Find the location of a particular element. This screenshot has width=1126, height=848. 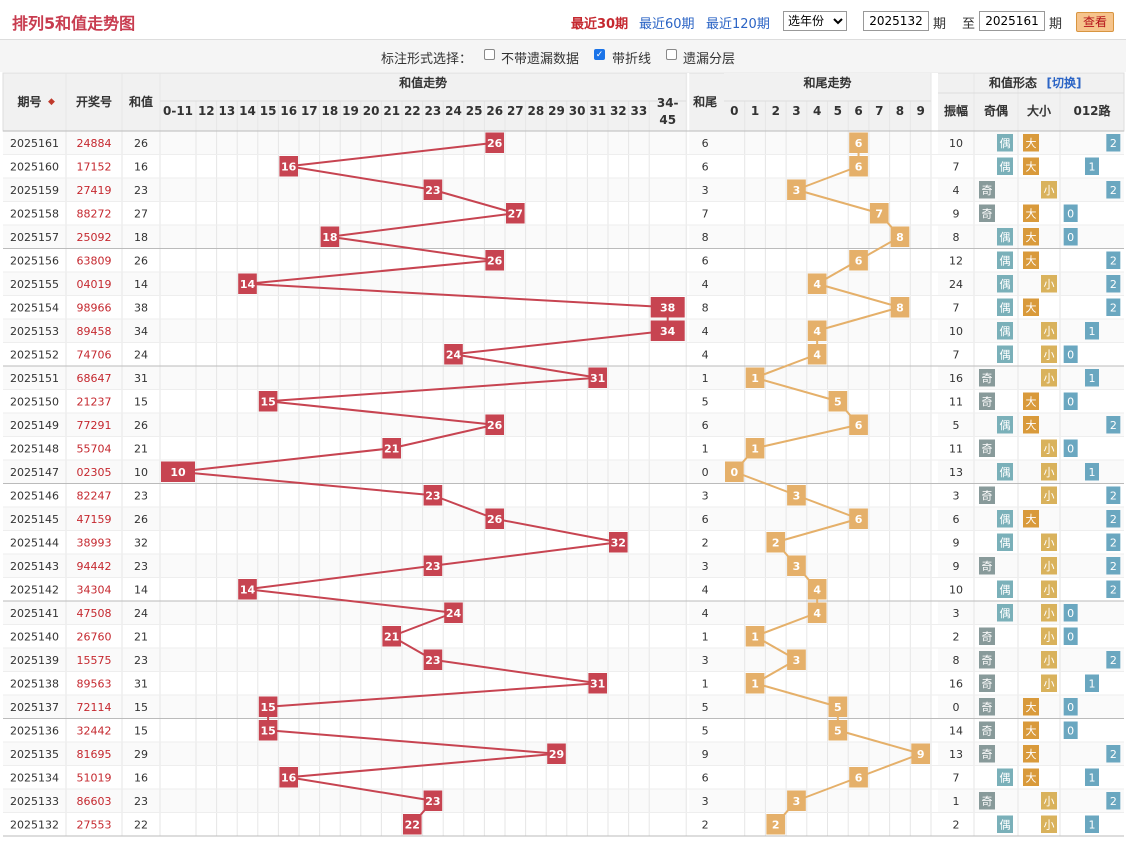

sum-cell: 15 is located at coordinates (141, 401).